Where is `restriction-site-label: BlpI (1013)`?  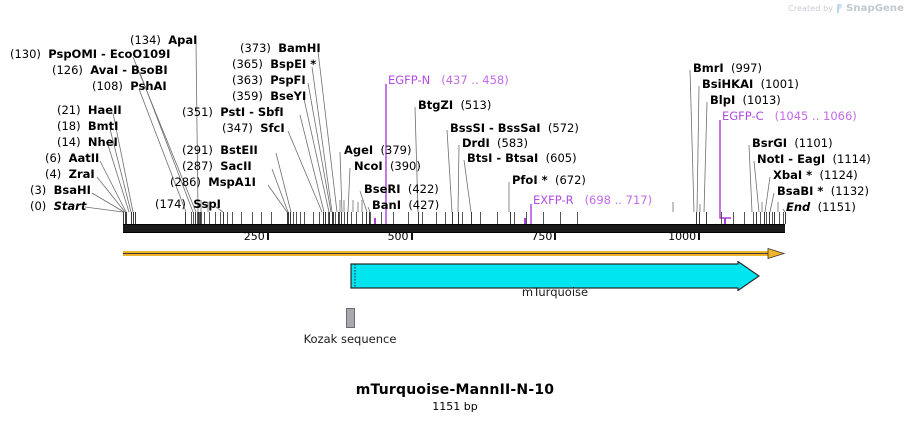
restriction-site-label: BlpI (1013) is located at coordinates (745, 100).